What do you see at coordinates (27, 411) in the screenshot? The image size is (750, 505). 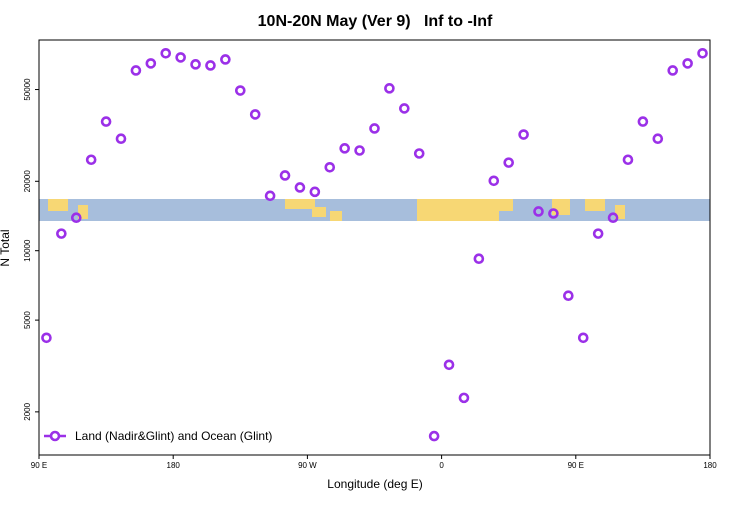 I see `y-tick-label: 2000` at bounding box center [27, 411].